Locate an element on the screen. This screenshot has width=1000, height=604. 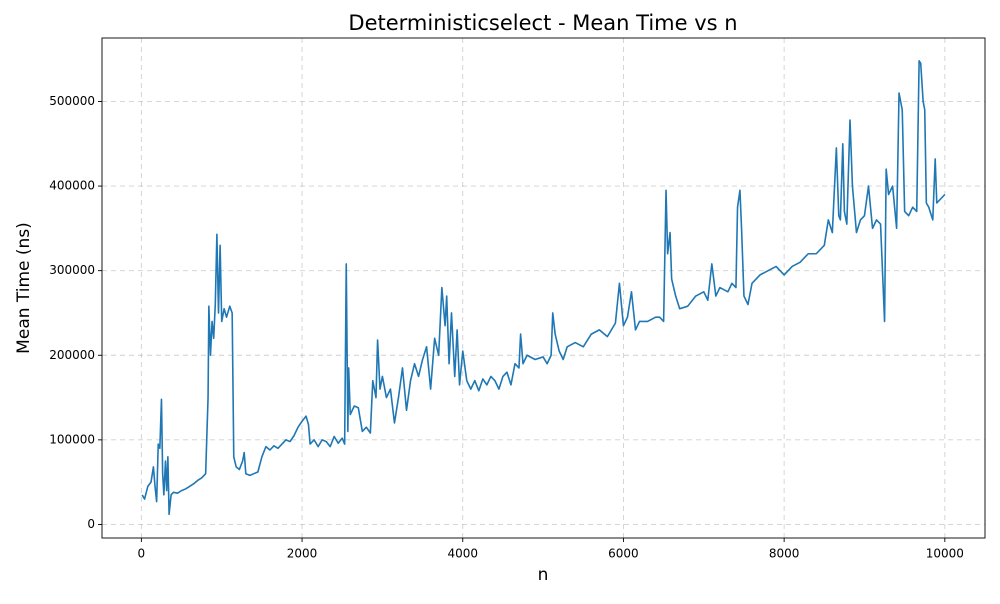
x-tick-label: 6000 is located at coordinates (623, 554).